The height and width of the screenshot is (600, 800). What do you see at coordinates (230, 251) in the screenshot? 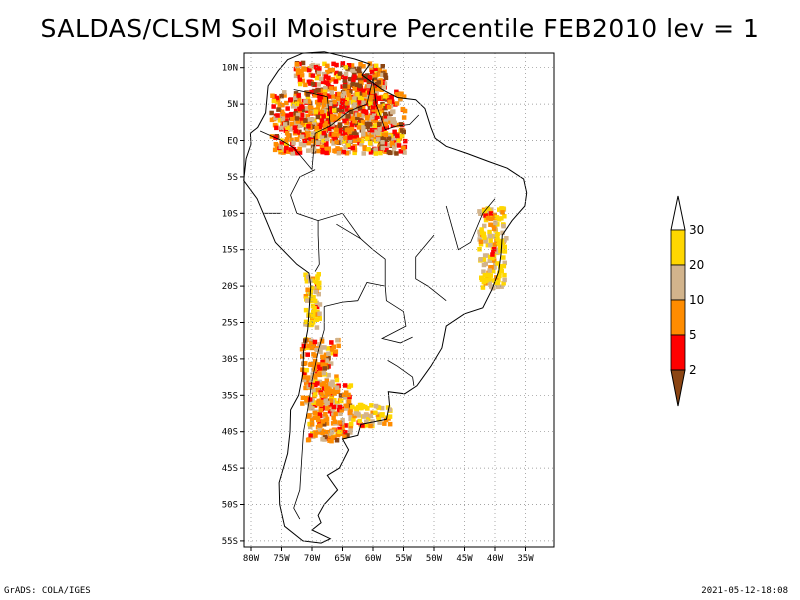
I see `lat-tick-label: 15S` at bounding box center [230, 251].